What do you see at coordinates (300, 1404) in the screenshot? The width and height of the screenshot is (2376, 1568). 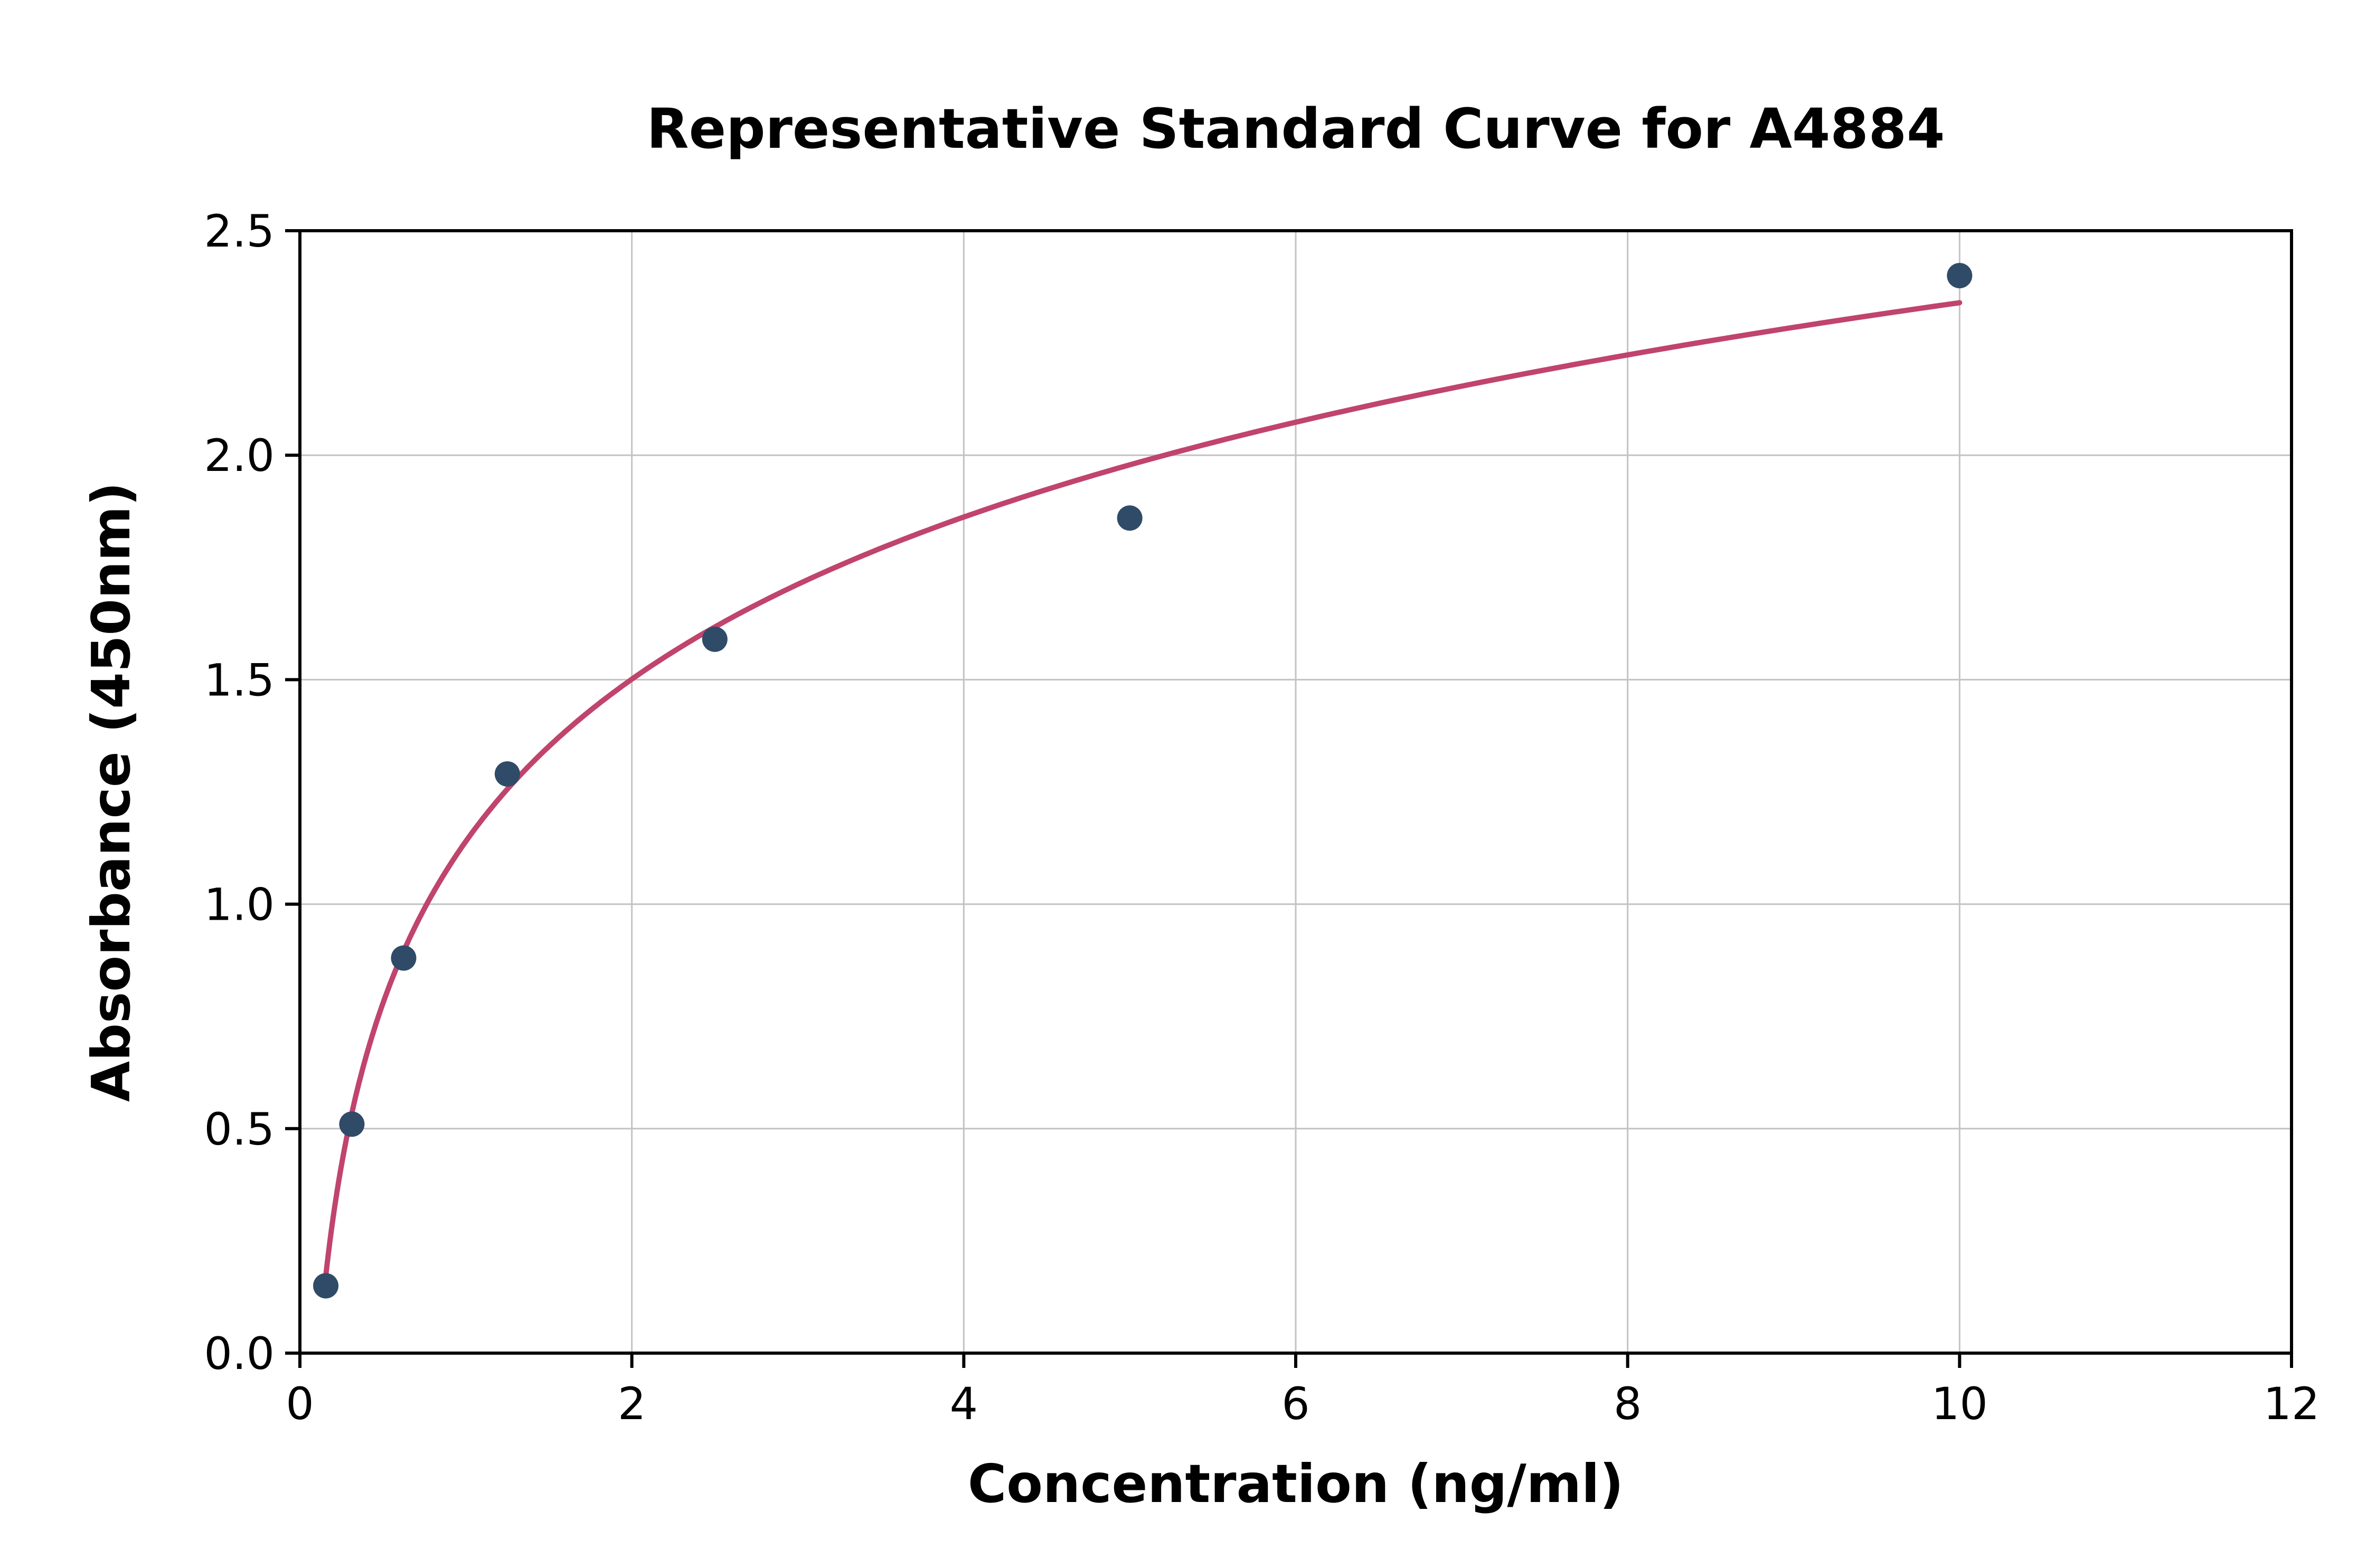 I see `x-tick-label: 0` at bounding box center [300, 1404].